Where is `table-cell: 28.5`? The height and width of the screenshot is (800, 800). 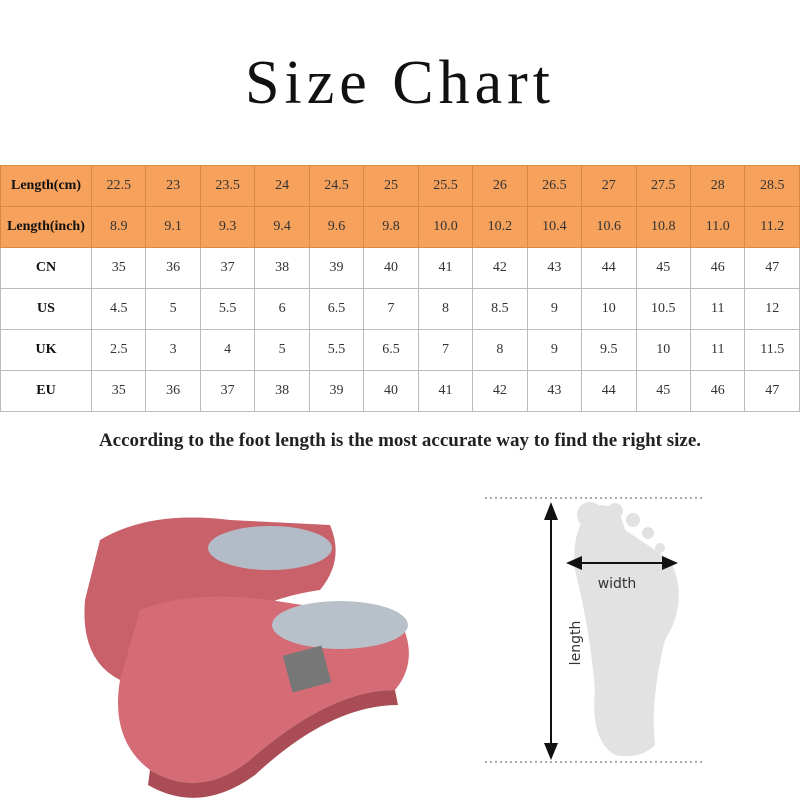 table-cell: 28.5 is located at coordinates (772, 186).